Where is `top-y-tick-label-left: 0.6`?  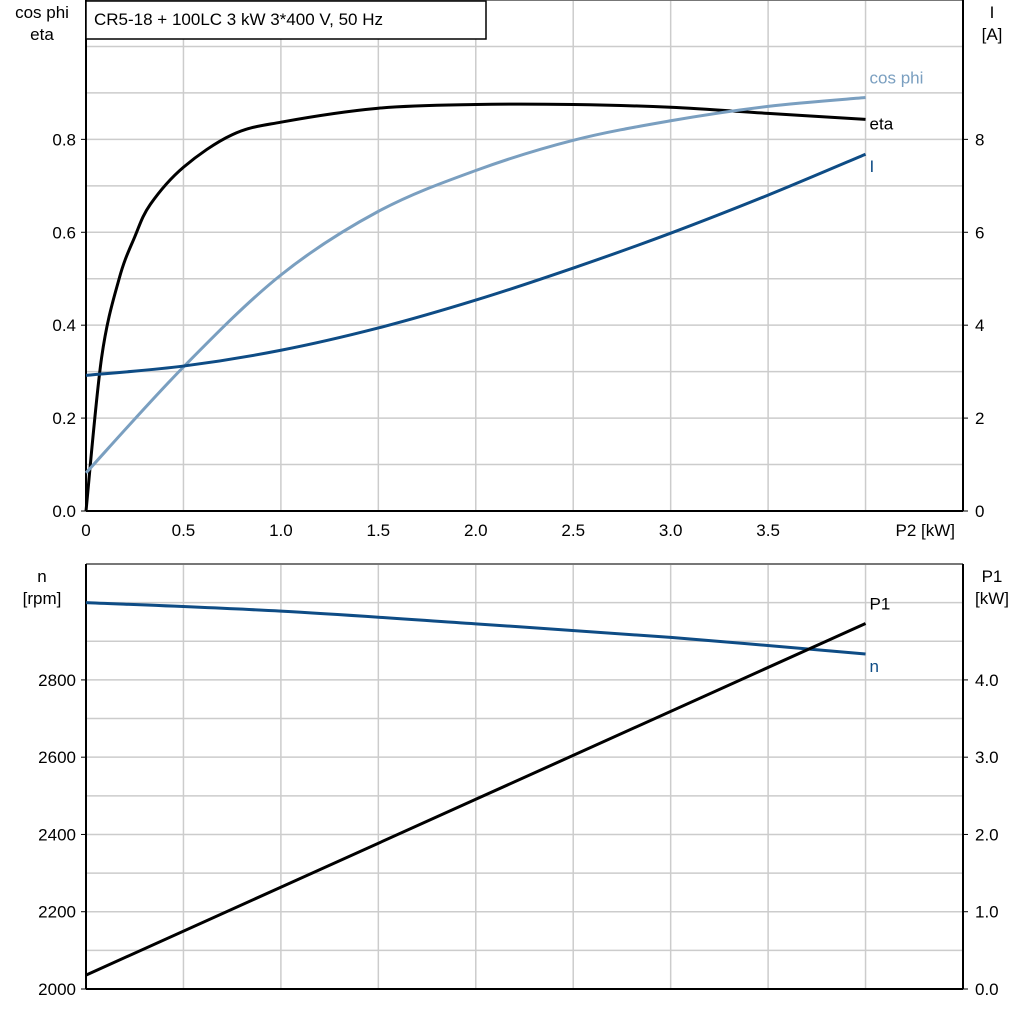 top-y-tick-label-left: 0.6 is located at coordinates (64, 232).